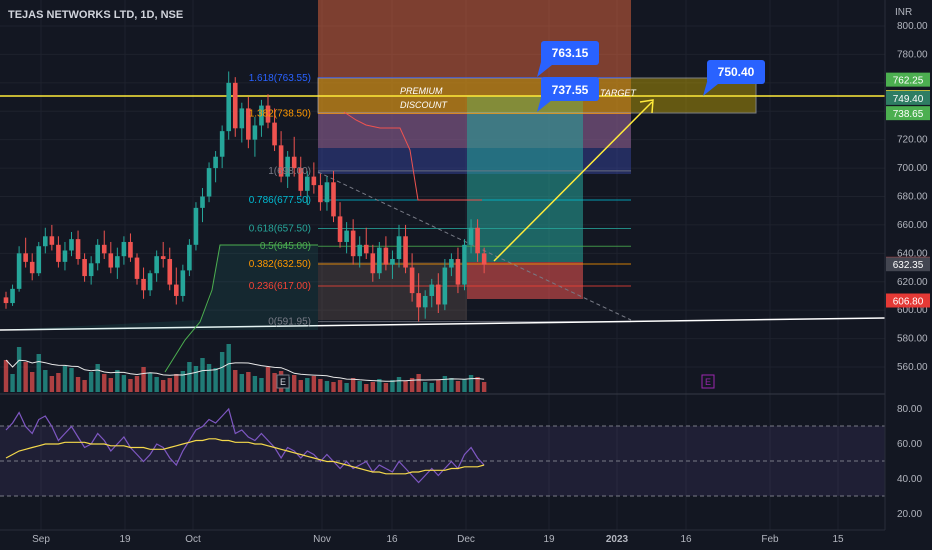 The image size is (932, 550). I want to click on earnings-marker-2: E, so click(708, 381).